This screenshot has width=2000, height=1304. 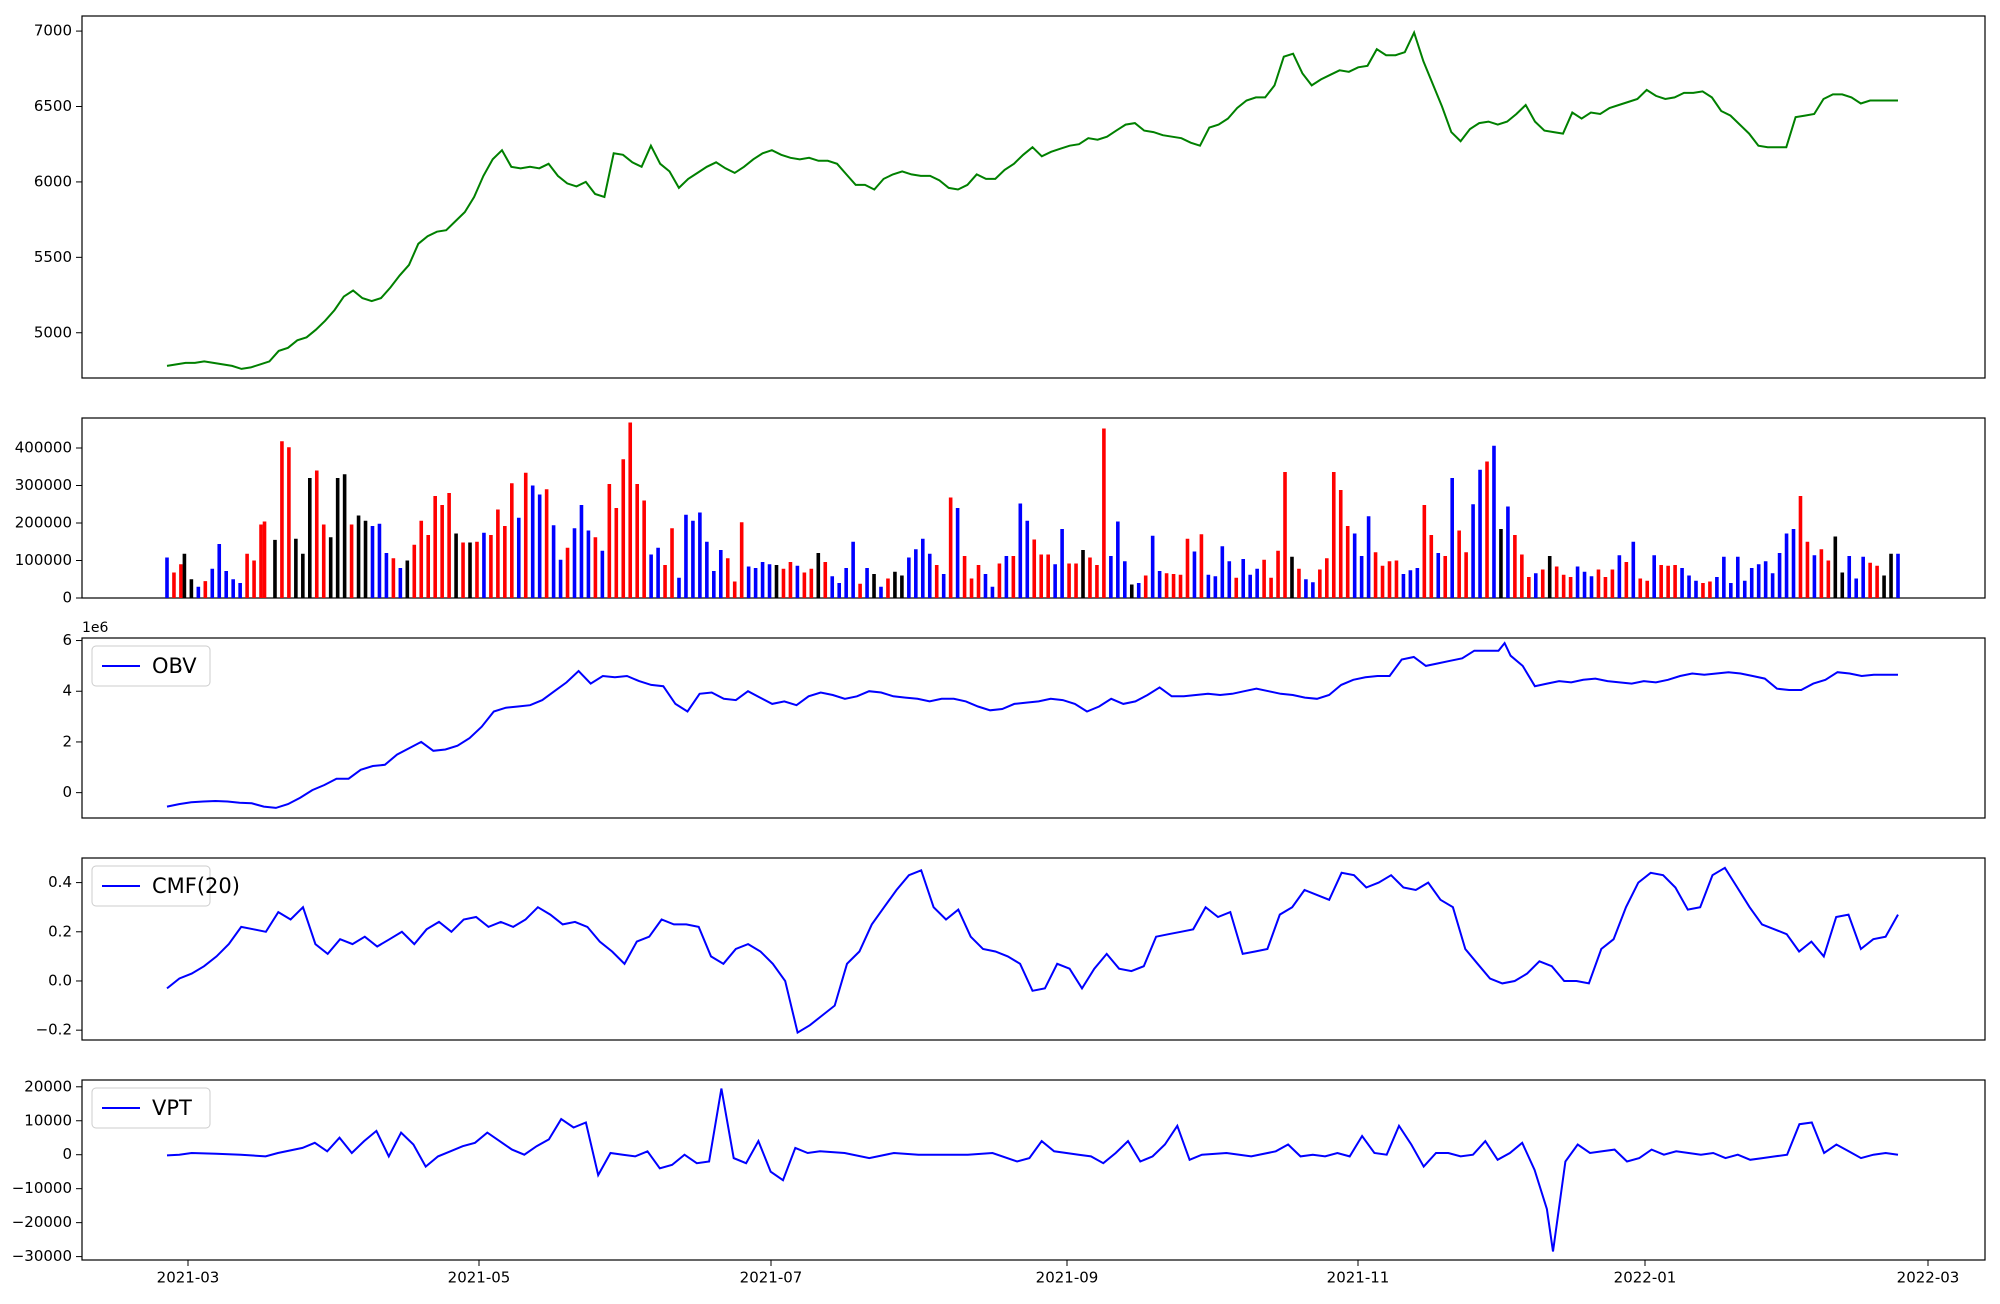 What do you see at coordinates (67, 598) in the screenshot?
I see `y-tick-label-2-0: 0` at bounding box center [67, 598].